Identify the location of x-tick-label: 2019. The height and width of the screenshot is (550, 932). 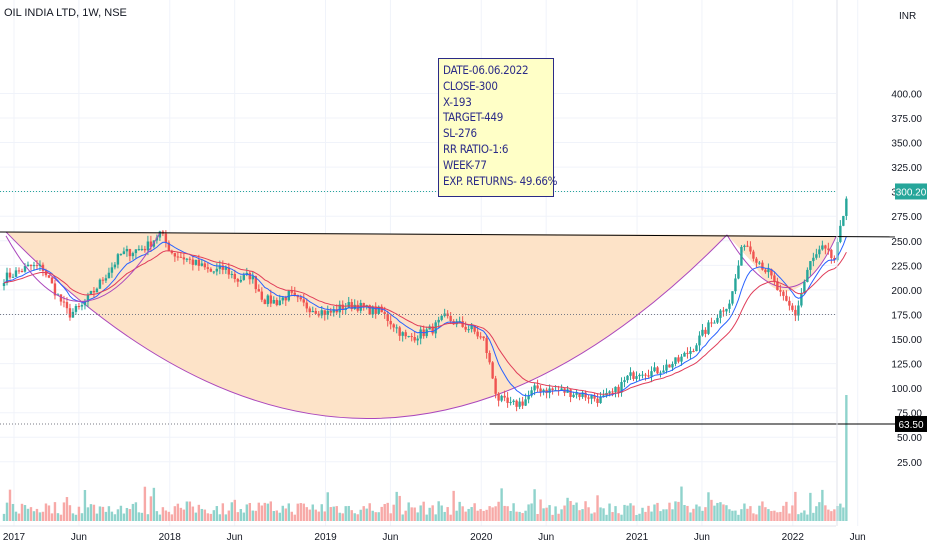
(325, 537).